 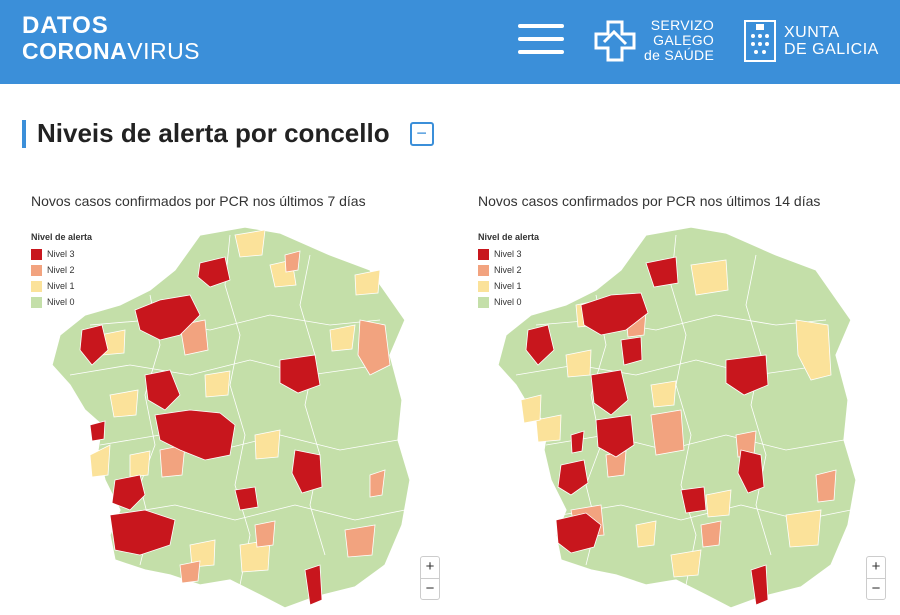 What do you see at coordinates (275, 417) in the screenshot?
I see `nivel2-areas` at bounding box center [275, 417].